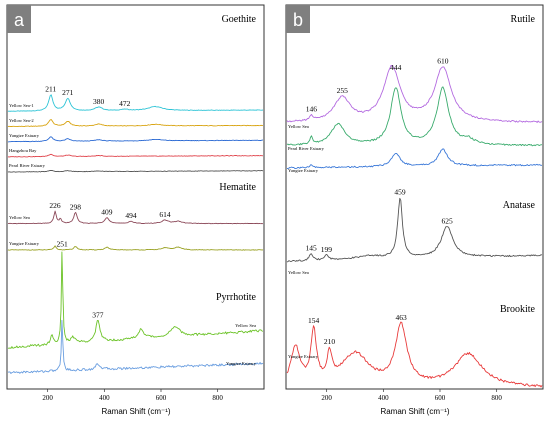  I want to click on panel-b-badge, so click(298, 19).